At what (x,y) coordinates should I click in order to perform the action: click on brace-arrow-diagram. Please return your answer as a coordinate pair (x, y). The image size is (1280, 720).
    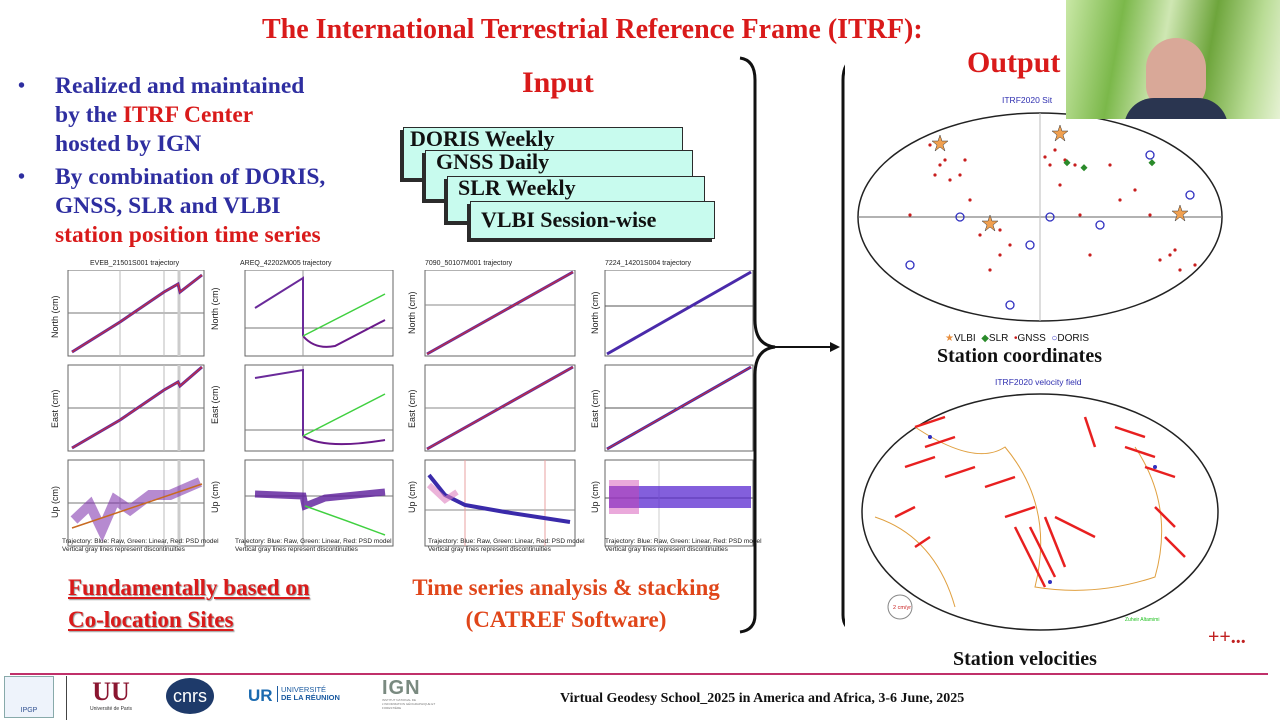
    Looking at the image, I should click on (792, 345).